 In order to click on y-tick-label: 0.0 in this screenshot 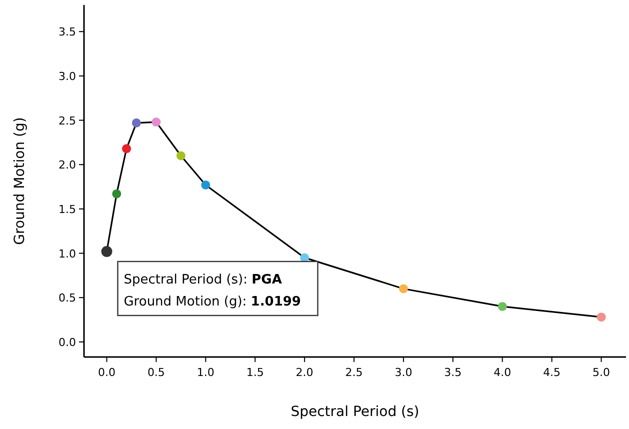, I will do `click(67, 342)`.